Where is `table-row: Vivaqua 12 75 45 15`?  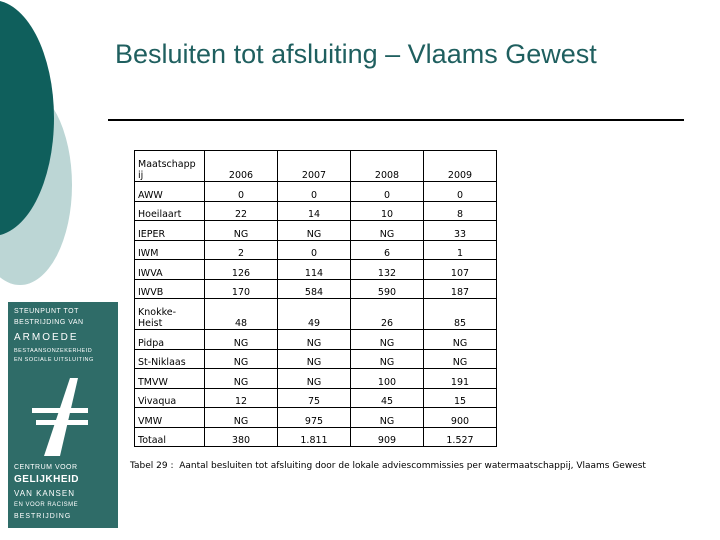 table-row: Vivaqua 12 75 45 15 is located at coordinates (315, 397).